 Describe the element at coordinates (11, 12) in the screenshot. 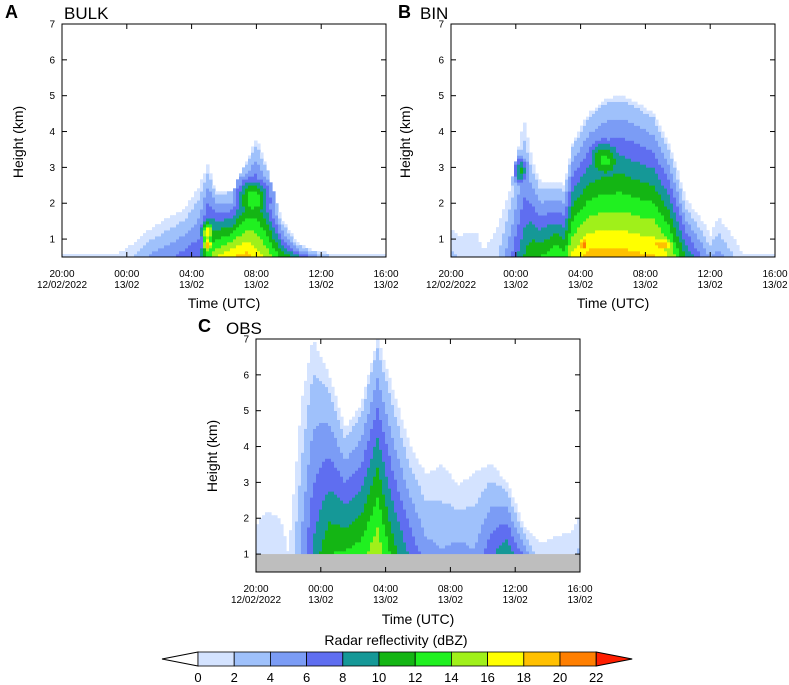

I see `panel-label-a: A` at that location.